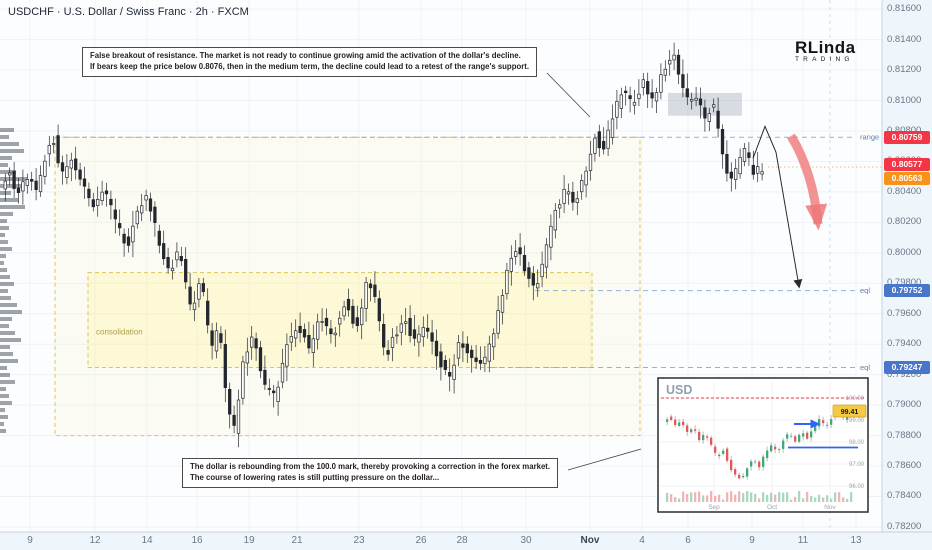 The width and height of the screenshot is (932, 550). Describe the element at coordinates (830, 507) in the screenshot. I see `svg-text: Nov` at that location.